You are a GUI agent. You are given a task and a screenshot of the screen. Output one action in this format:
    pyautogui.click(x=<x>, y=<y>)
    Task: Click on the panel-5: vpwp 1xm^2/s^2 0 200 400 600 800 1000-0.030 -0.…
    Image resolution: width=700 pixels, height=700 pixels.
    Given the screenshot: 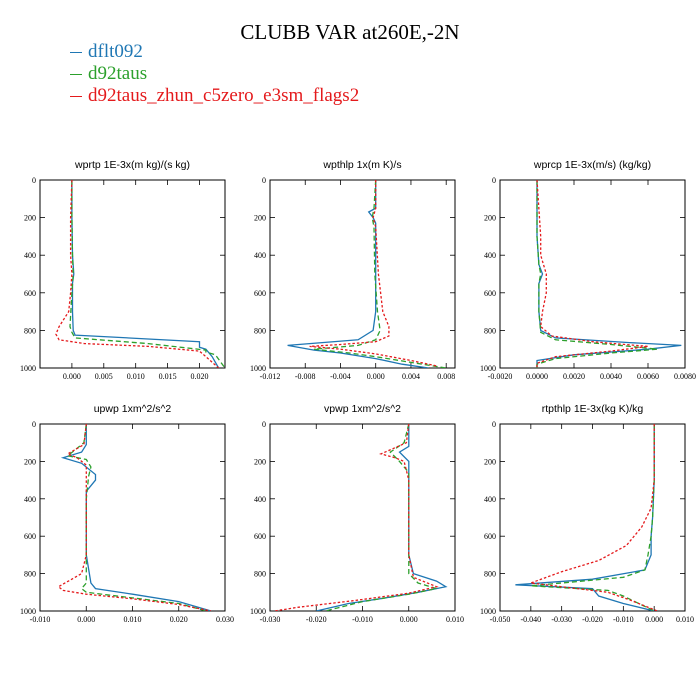 What is the action you would take?
    pyautogui.click(x=357, y=513)
    